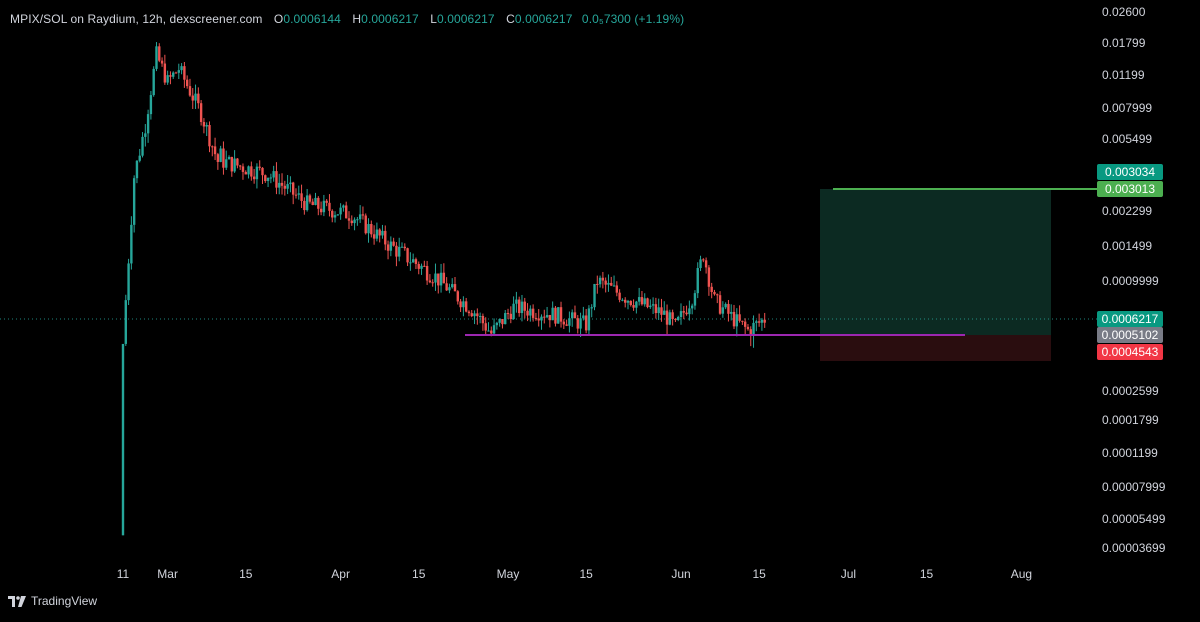 This screenshot has height=622, width=1200. I want to click on y-tick-label: 0.00007999, so click(1134, 487).